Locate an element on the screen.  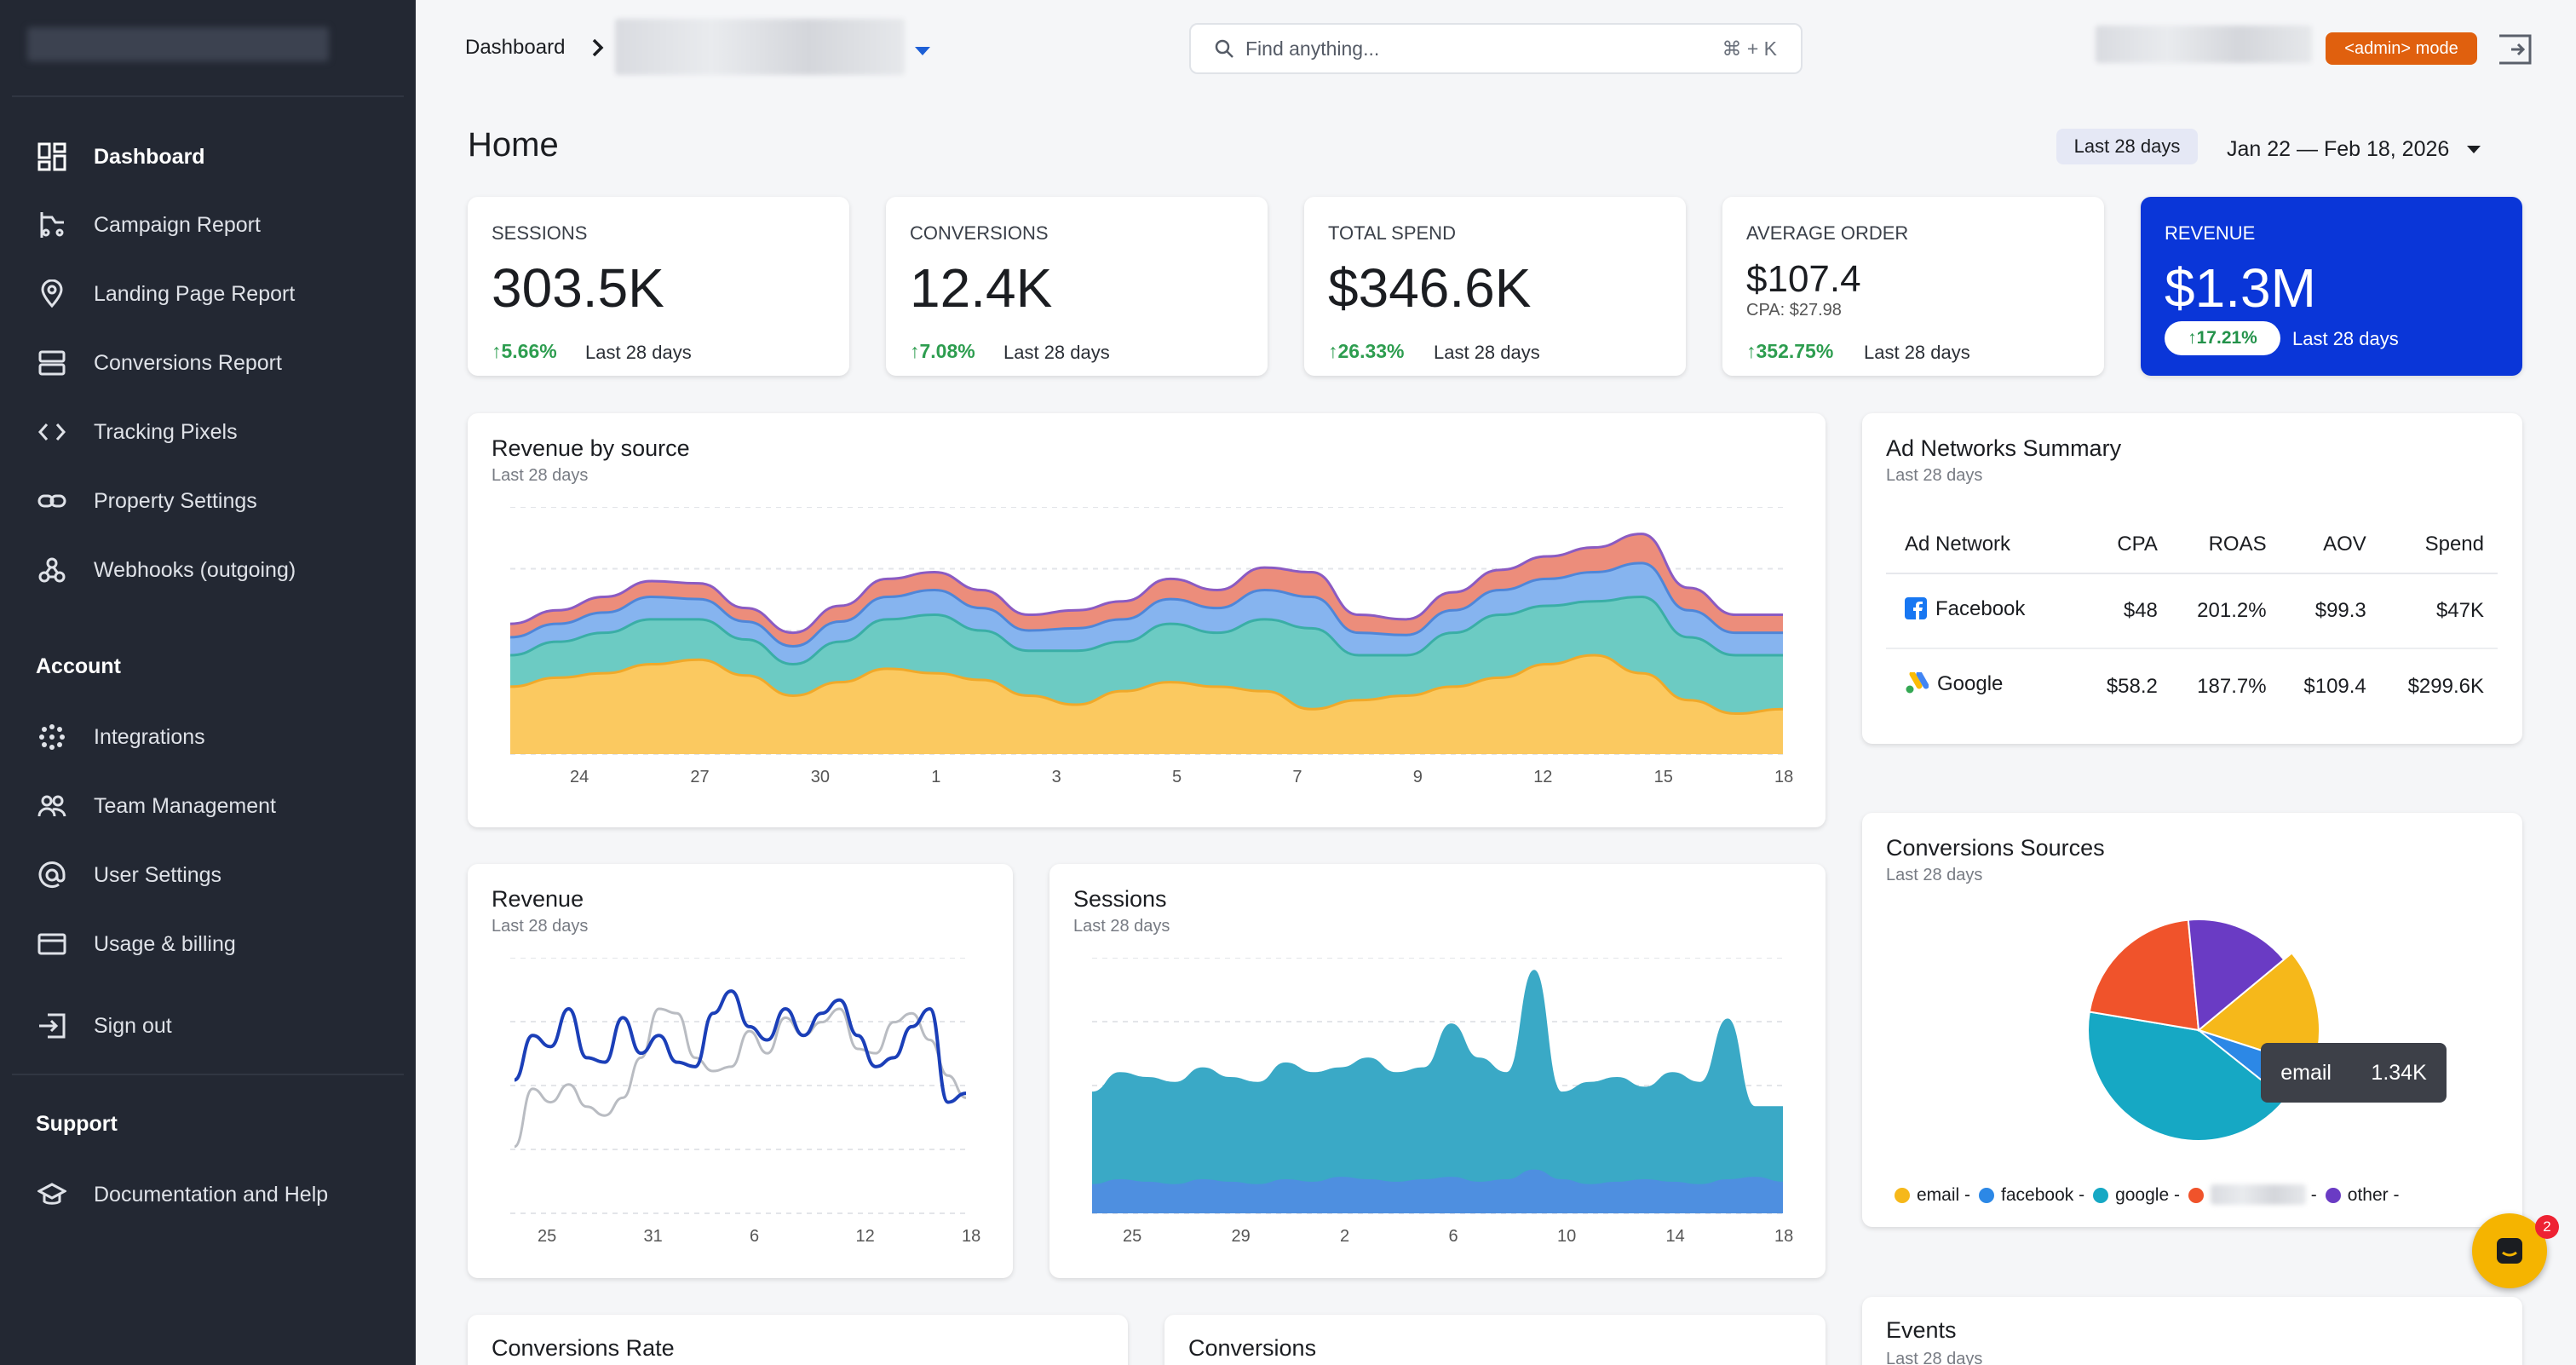
kpi-label: AVERAGE ORDER is located at coordinates (1828, 233).